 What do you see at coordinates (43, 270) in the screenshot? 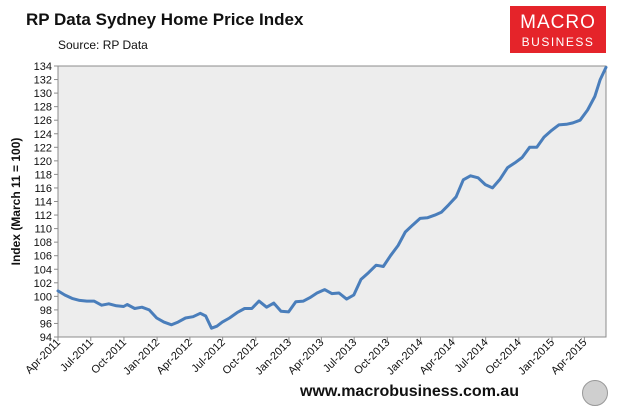
I see `y-tick-label: 104` at bounding box center [43, 270].